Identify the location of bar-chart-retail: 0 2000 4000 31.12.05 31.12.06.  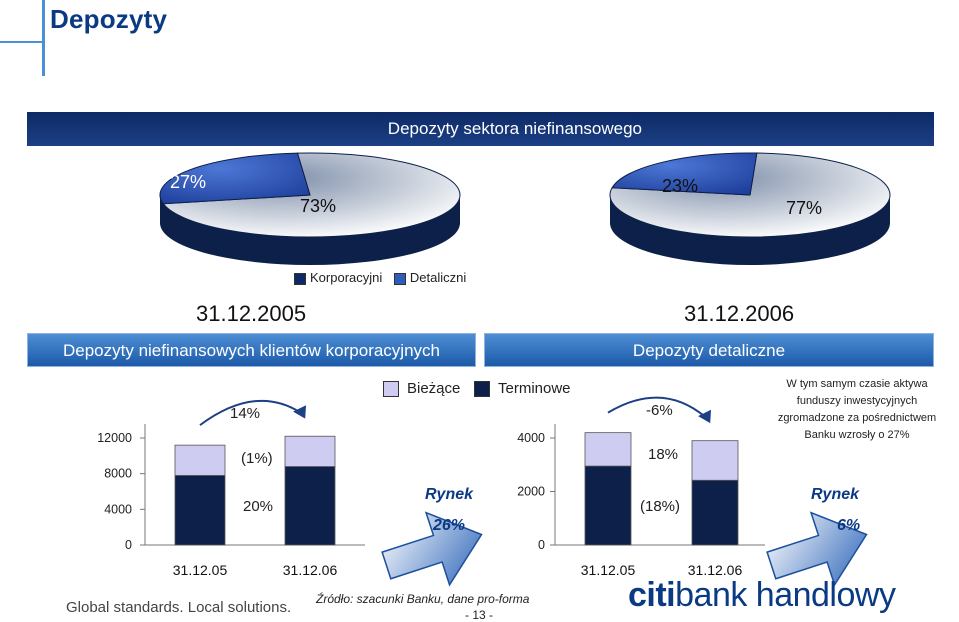
(641, 487).